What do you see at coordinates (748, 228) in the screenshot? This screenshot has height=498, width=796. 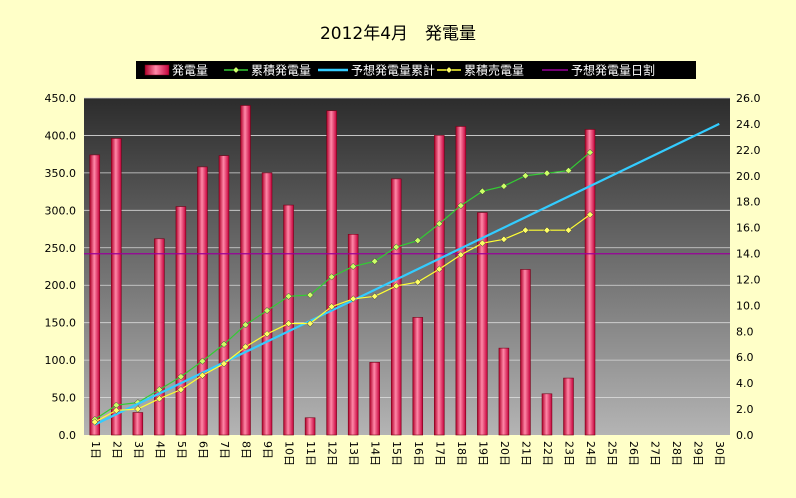 I see `right-tick-label: 16.0` at bounding box center [748, 228].